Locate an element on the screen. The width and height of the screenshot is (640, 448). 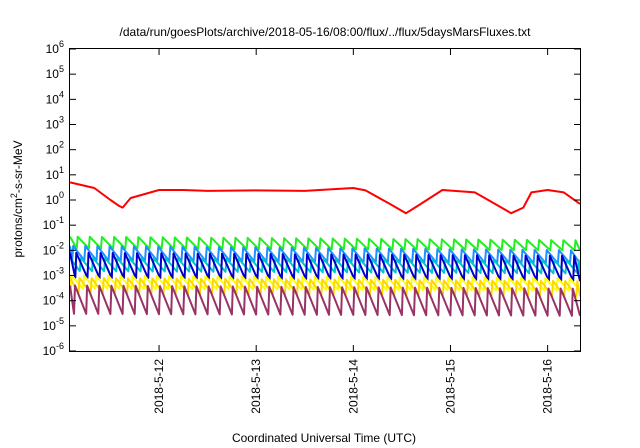
svg-text: protons/cm2-s-sr-MeV is located at coordinates (17, 198).